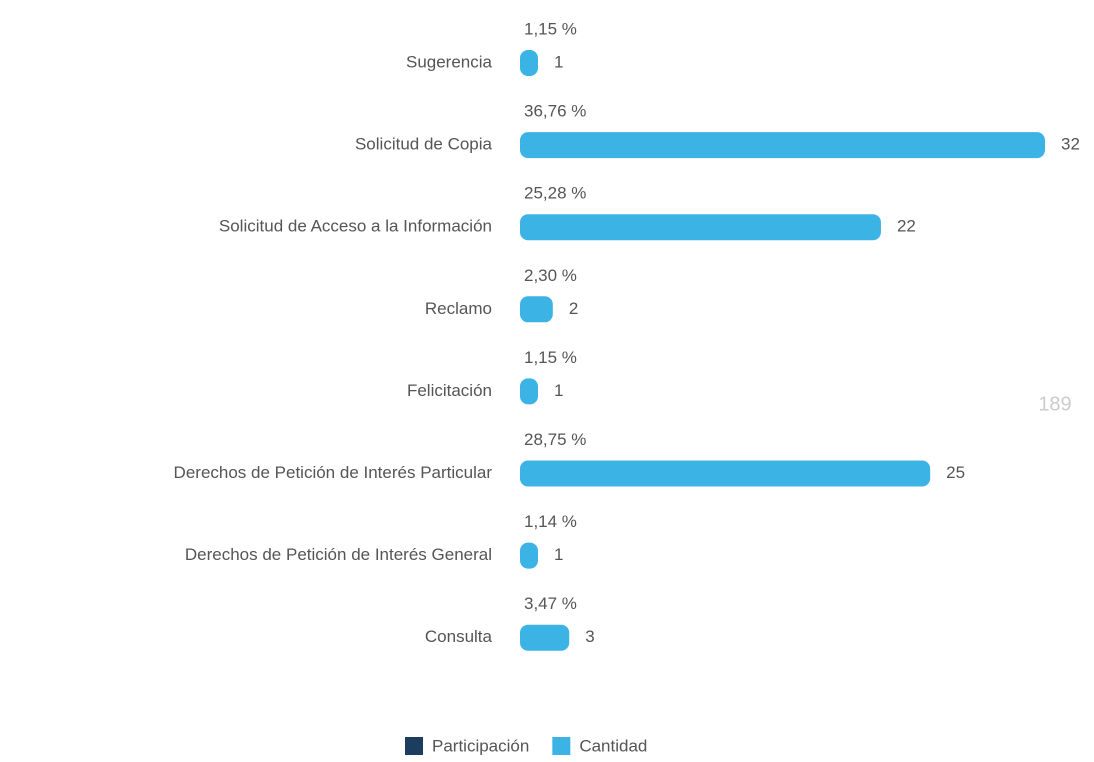 The image size is (1094, 762). I want to click on value-label: 32, so click(1070, 144).